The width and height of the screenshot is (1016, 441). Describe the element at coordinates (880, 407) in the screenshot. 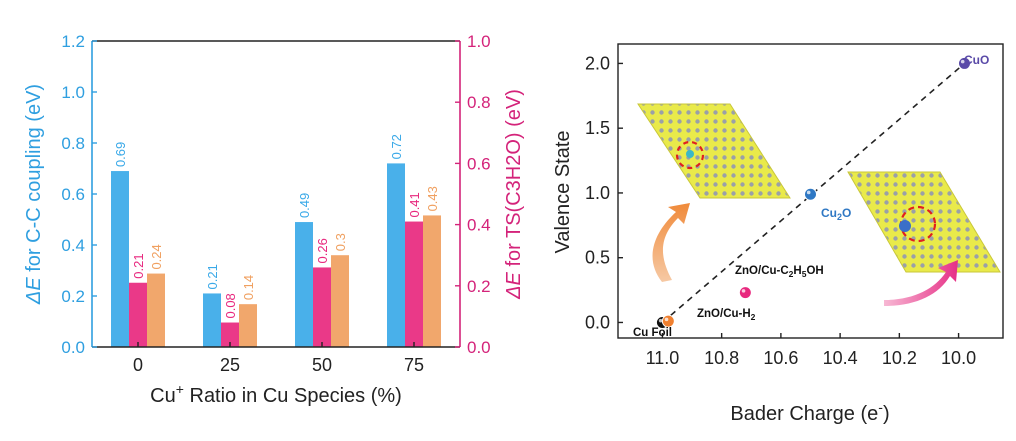

I see `scatter-x-title-sup: -` at that location.